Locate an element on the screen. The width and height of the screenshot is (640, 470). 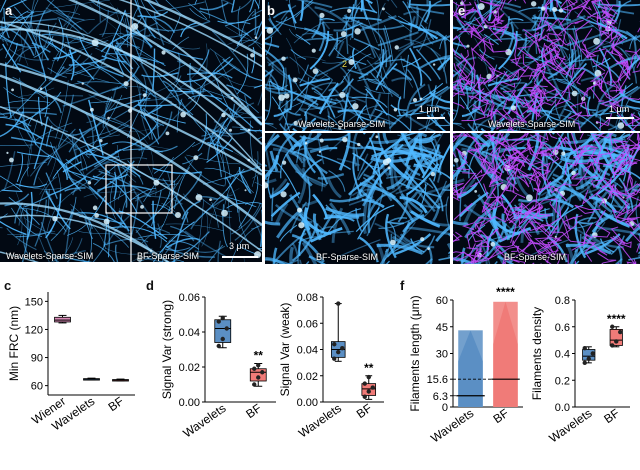
y-tick-label: 0.06 is located at coordinates (189, 298).